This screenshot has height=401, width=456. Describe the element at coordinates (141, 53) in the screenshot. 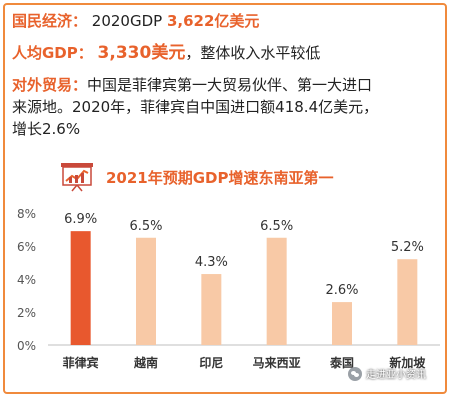

I see `per-capita-value: 3,330美元` at that location.